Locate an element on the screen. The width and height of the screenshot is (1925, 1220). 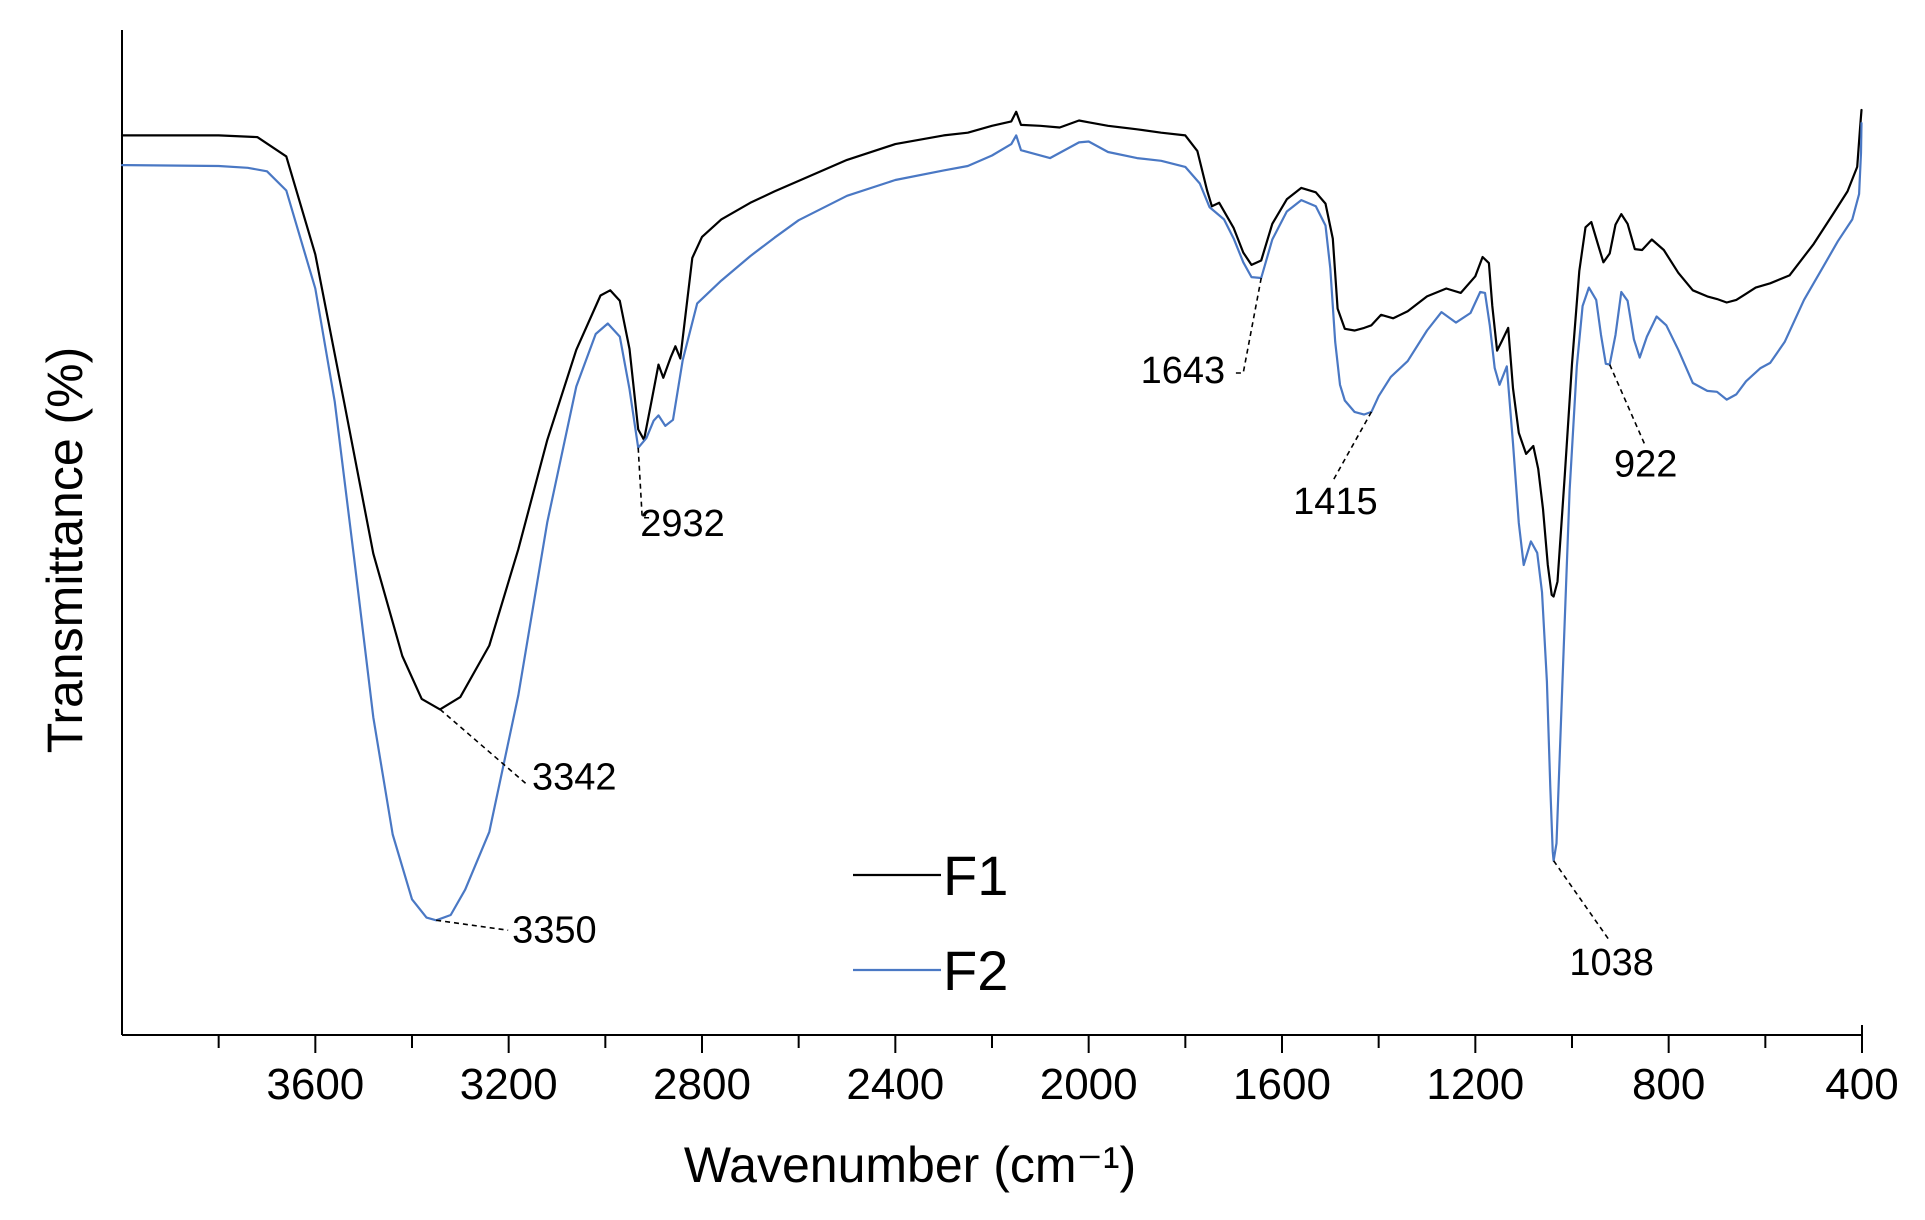
x-tick-label: 400 is located at coordinates (1861, 1084).